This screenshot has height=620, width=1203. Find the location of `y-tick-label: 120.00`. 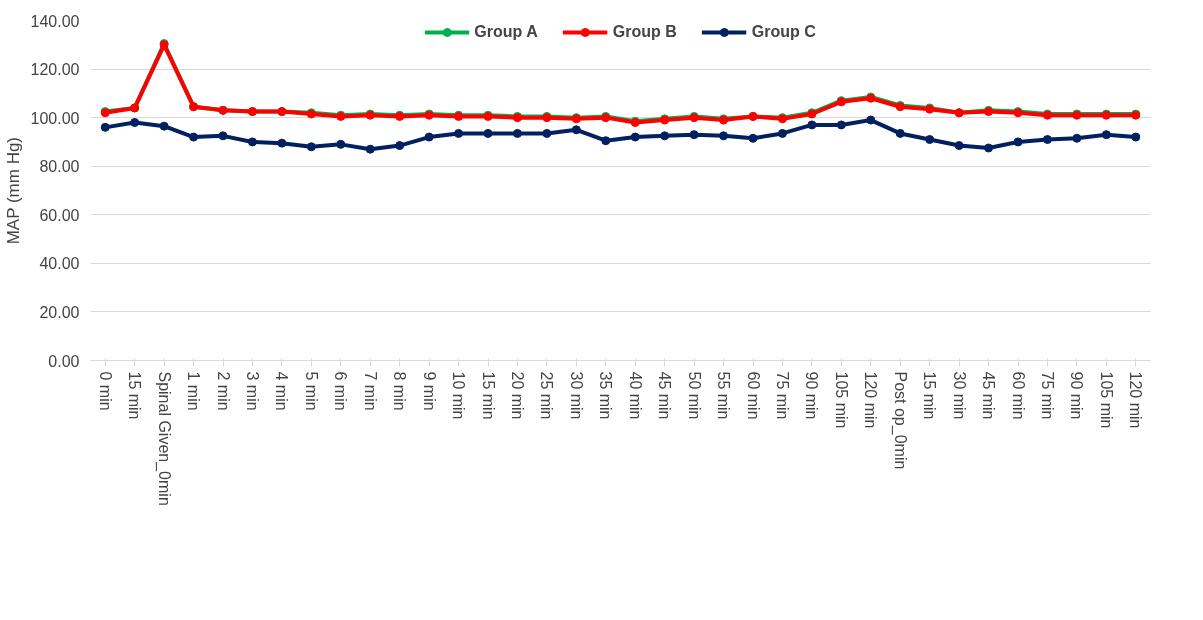

y-tick-label: 120.00 is located at coordinates (55, 70).